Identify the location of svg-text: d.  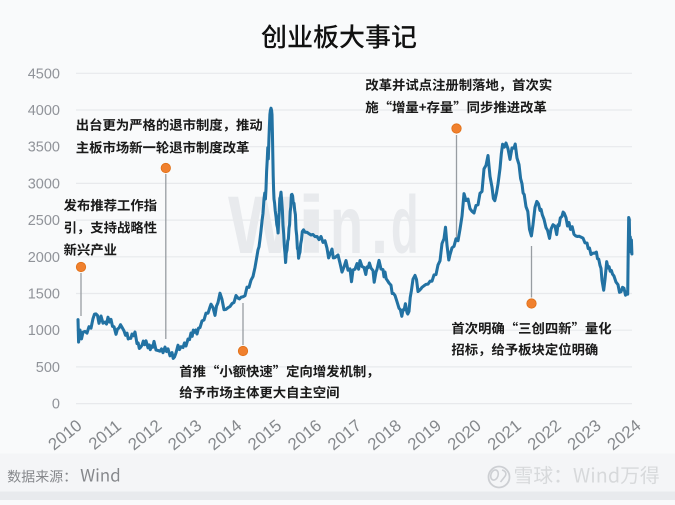
(405, 226).